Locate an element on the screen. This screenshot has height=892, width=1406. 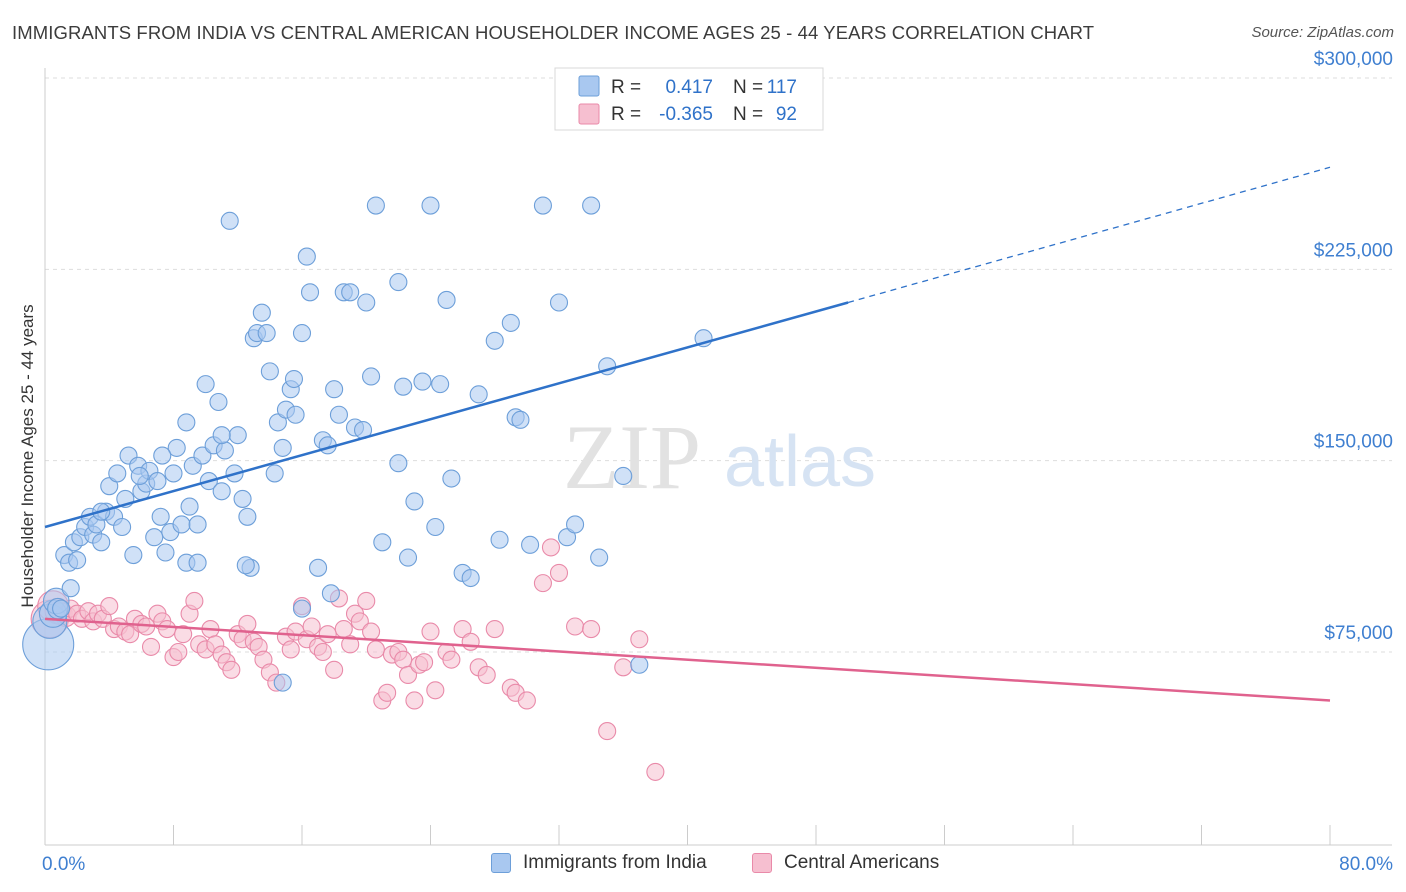
y-tick-label-0: $75,000 is located at coordinates (1358, 633).